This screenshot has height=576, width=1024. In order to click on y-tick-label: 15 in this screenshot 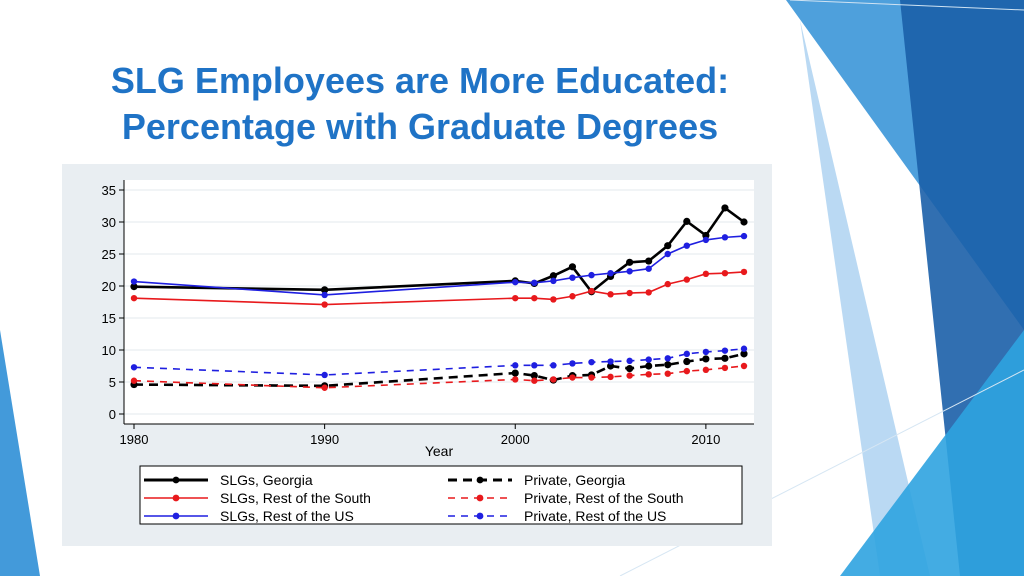, I will do `click(109, 318)`.